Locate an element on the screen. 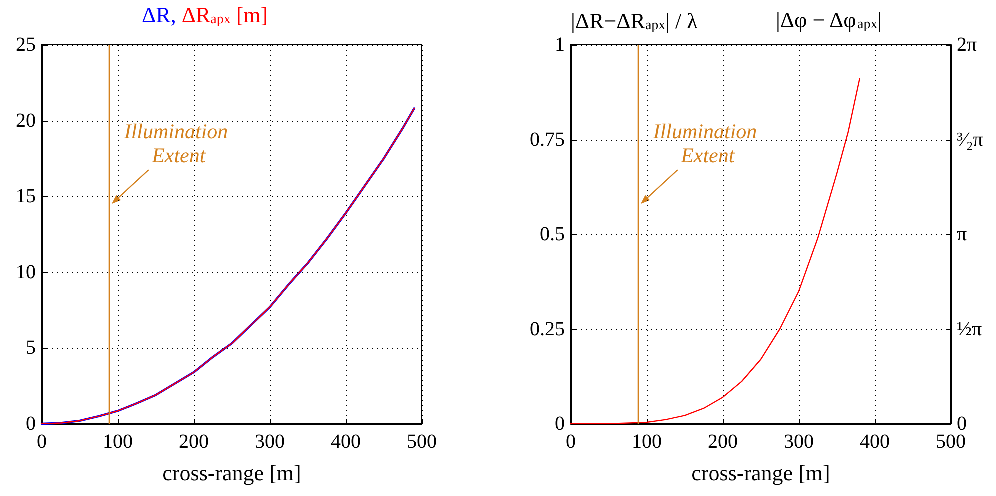 Image resolution: width=996 pixels, height=496 pixels. y-tick-label: 10 is located at coordinates (26, 272).